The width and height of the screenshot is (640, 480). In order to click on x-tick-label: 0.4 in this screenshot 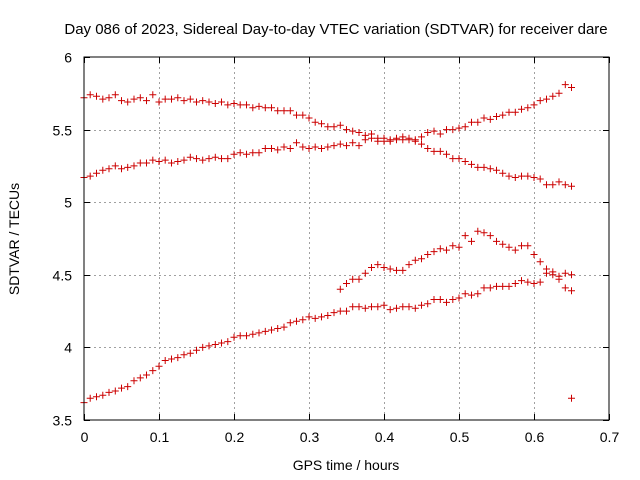, I will do `click(385, 437)`.